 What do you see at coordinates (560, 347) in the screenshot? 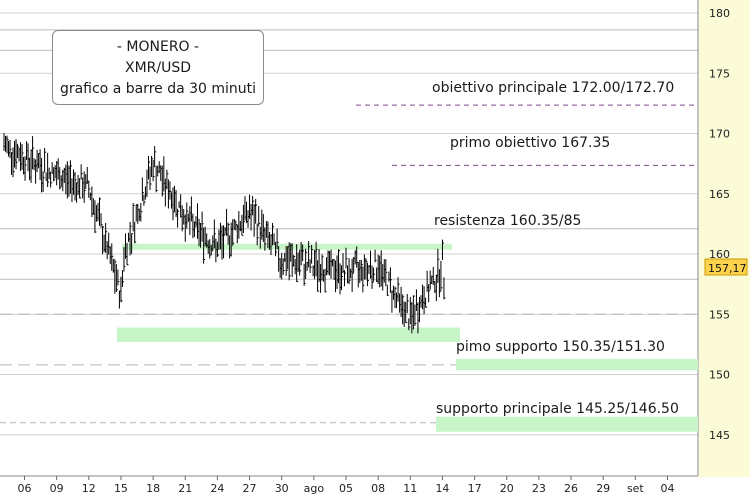
I see `first-support-annotation: pimo supporto 150.35/151.30` at bounding box center [560, 347].